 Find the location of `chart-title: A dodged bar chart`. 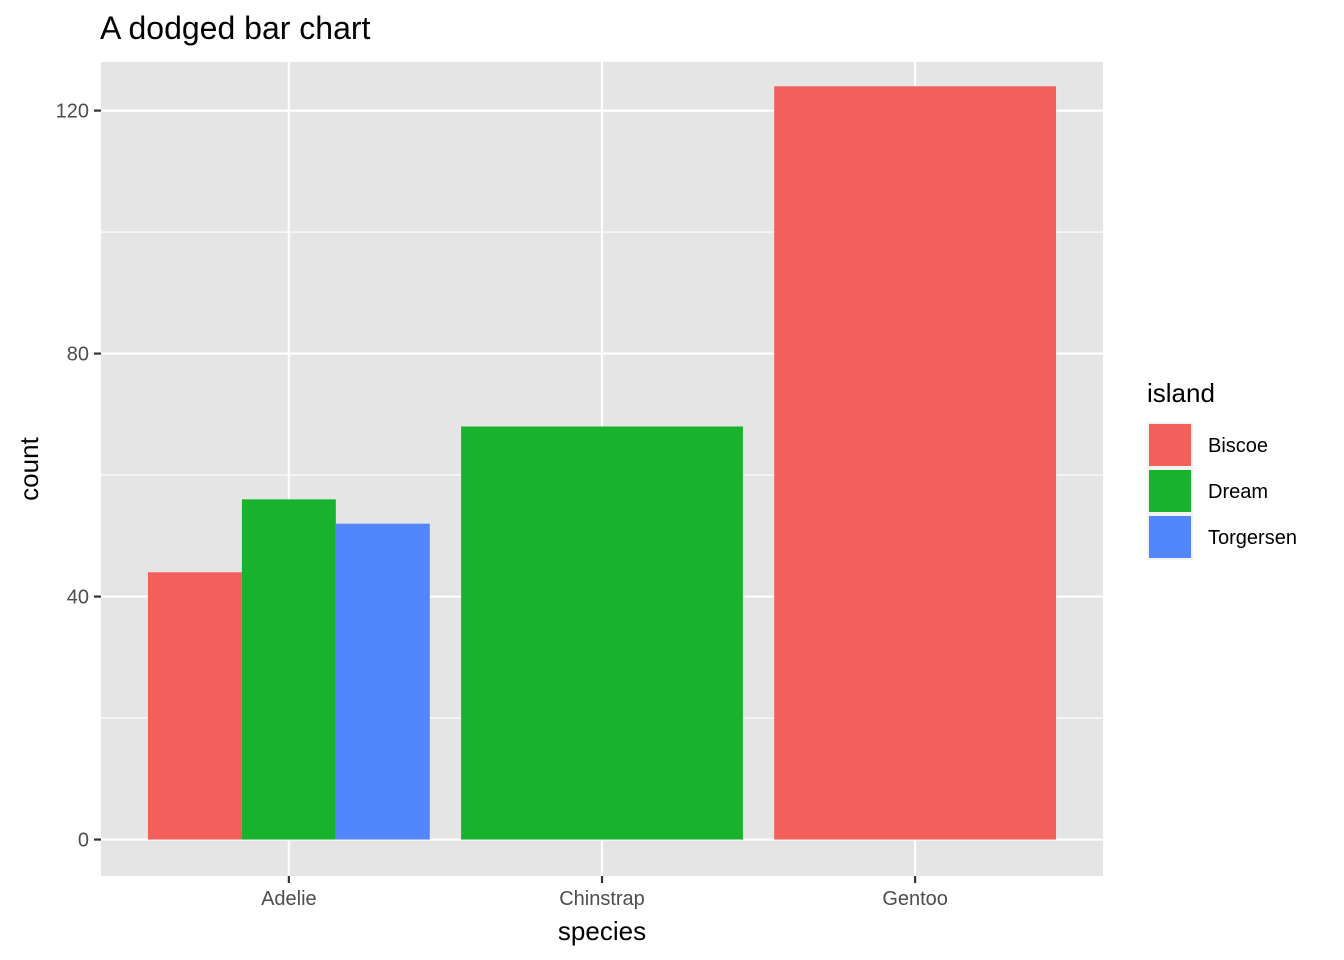

chart-title: A dodged bar chart is located at coordinates (235, 28).